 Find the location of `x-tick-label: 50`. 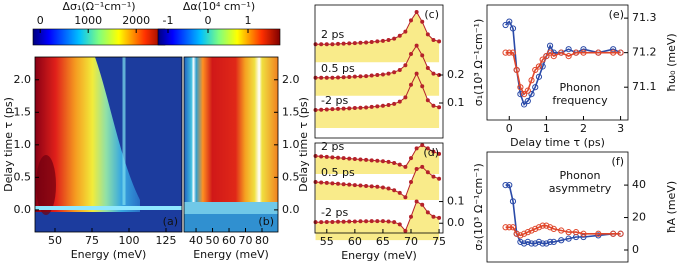

x-tick-label: 50 is located at coordinates (213, 240).